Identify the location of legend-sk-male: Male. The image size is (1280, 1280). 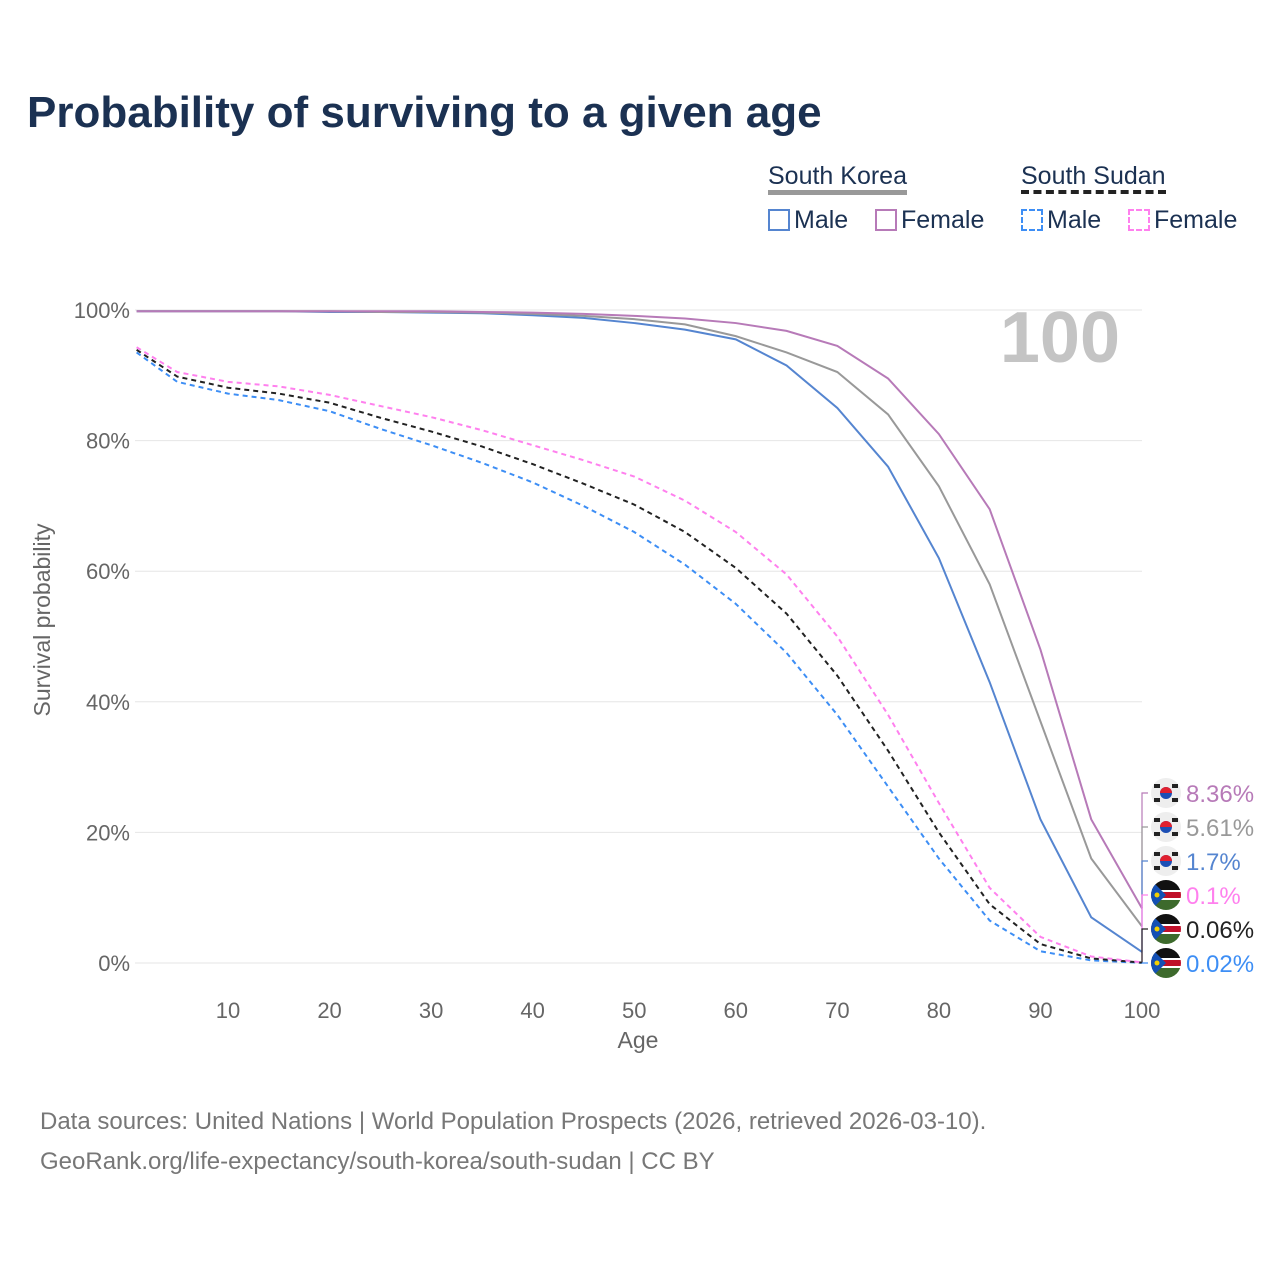
(808, 220).